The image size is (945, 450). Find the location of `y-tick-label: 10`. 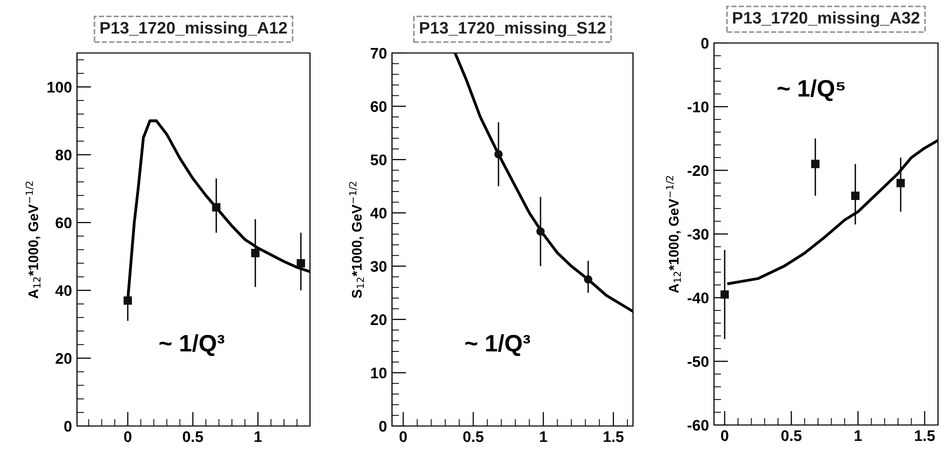

y-tick-label: 10 is located at coordinates (379, 373).